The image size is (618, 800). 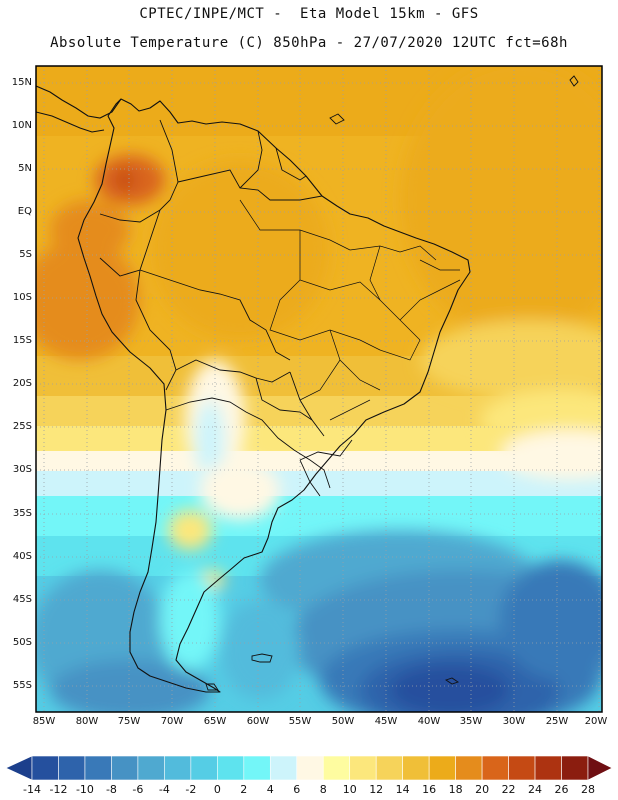 I want to click on colorbar-tick-label: 4, so click(x=270, y=789).